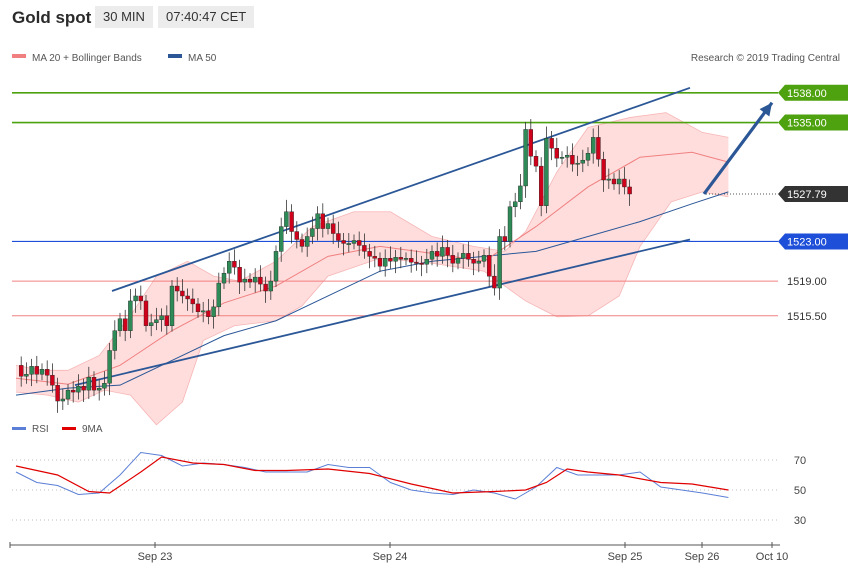 The image size is (850, 576). What do you see at coordinates (409, 489) in the screenshot?
I see `rsi-panel: 30 50 70` at bounding box center [409, 489].